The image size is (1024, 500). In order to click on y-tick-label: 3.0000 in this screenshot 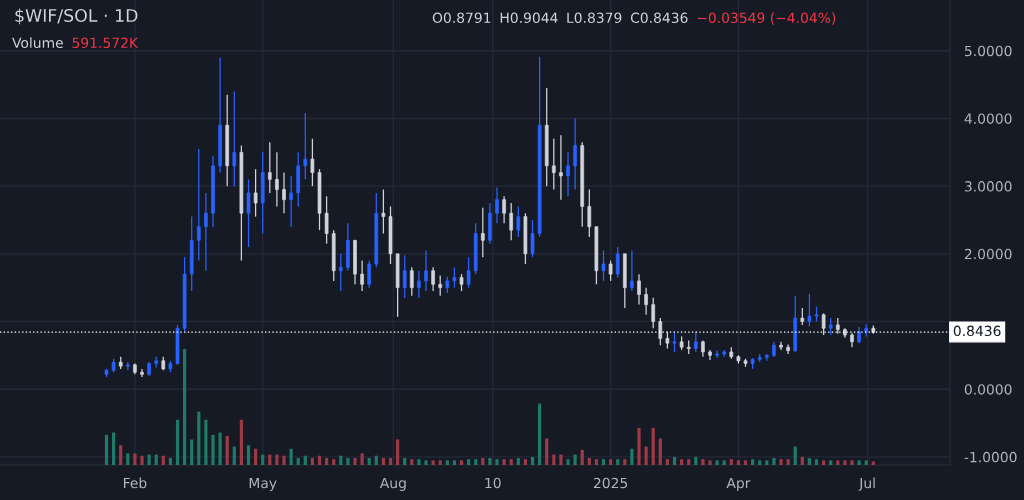, I will do `click(988, 186)`.